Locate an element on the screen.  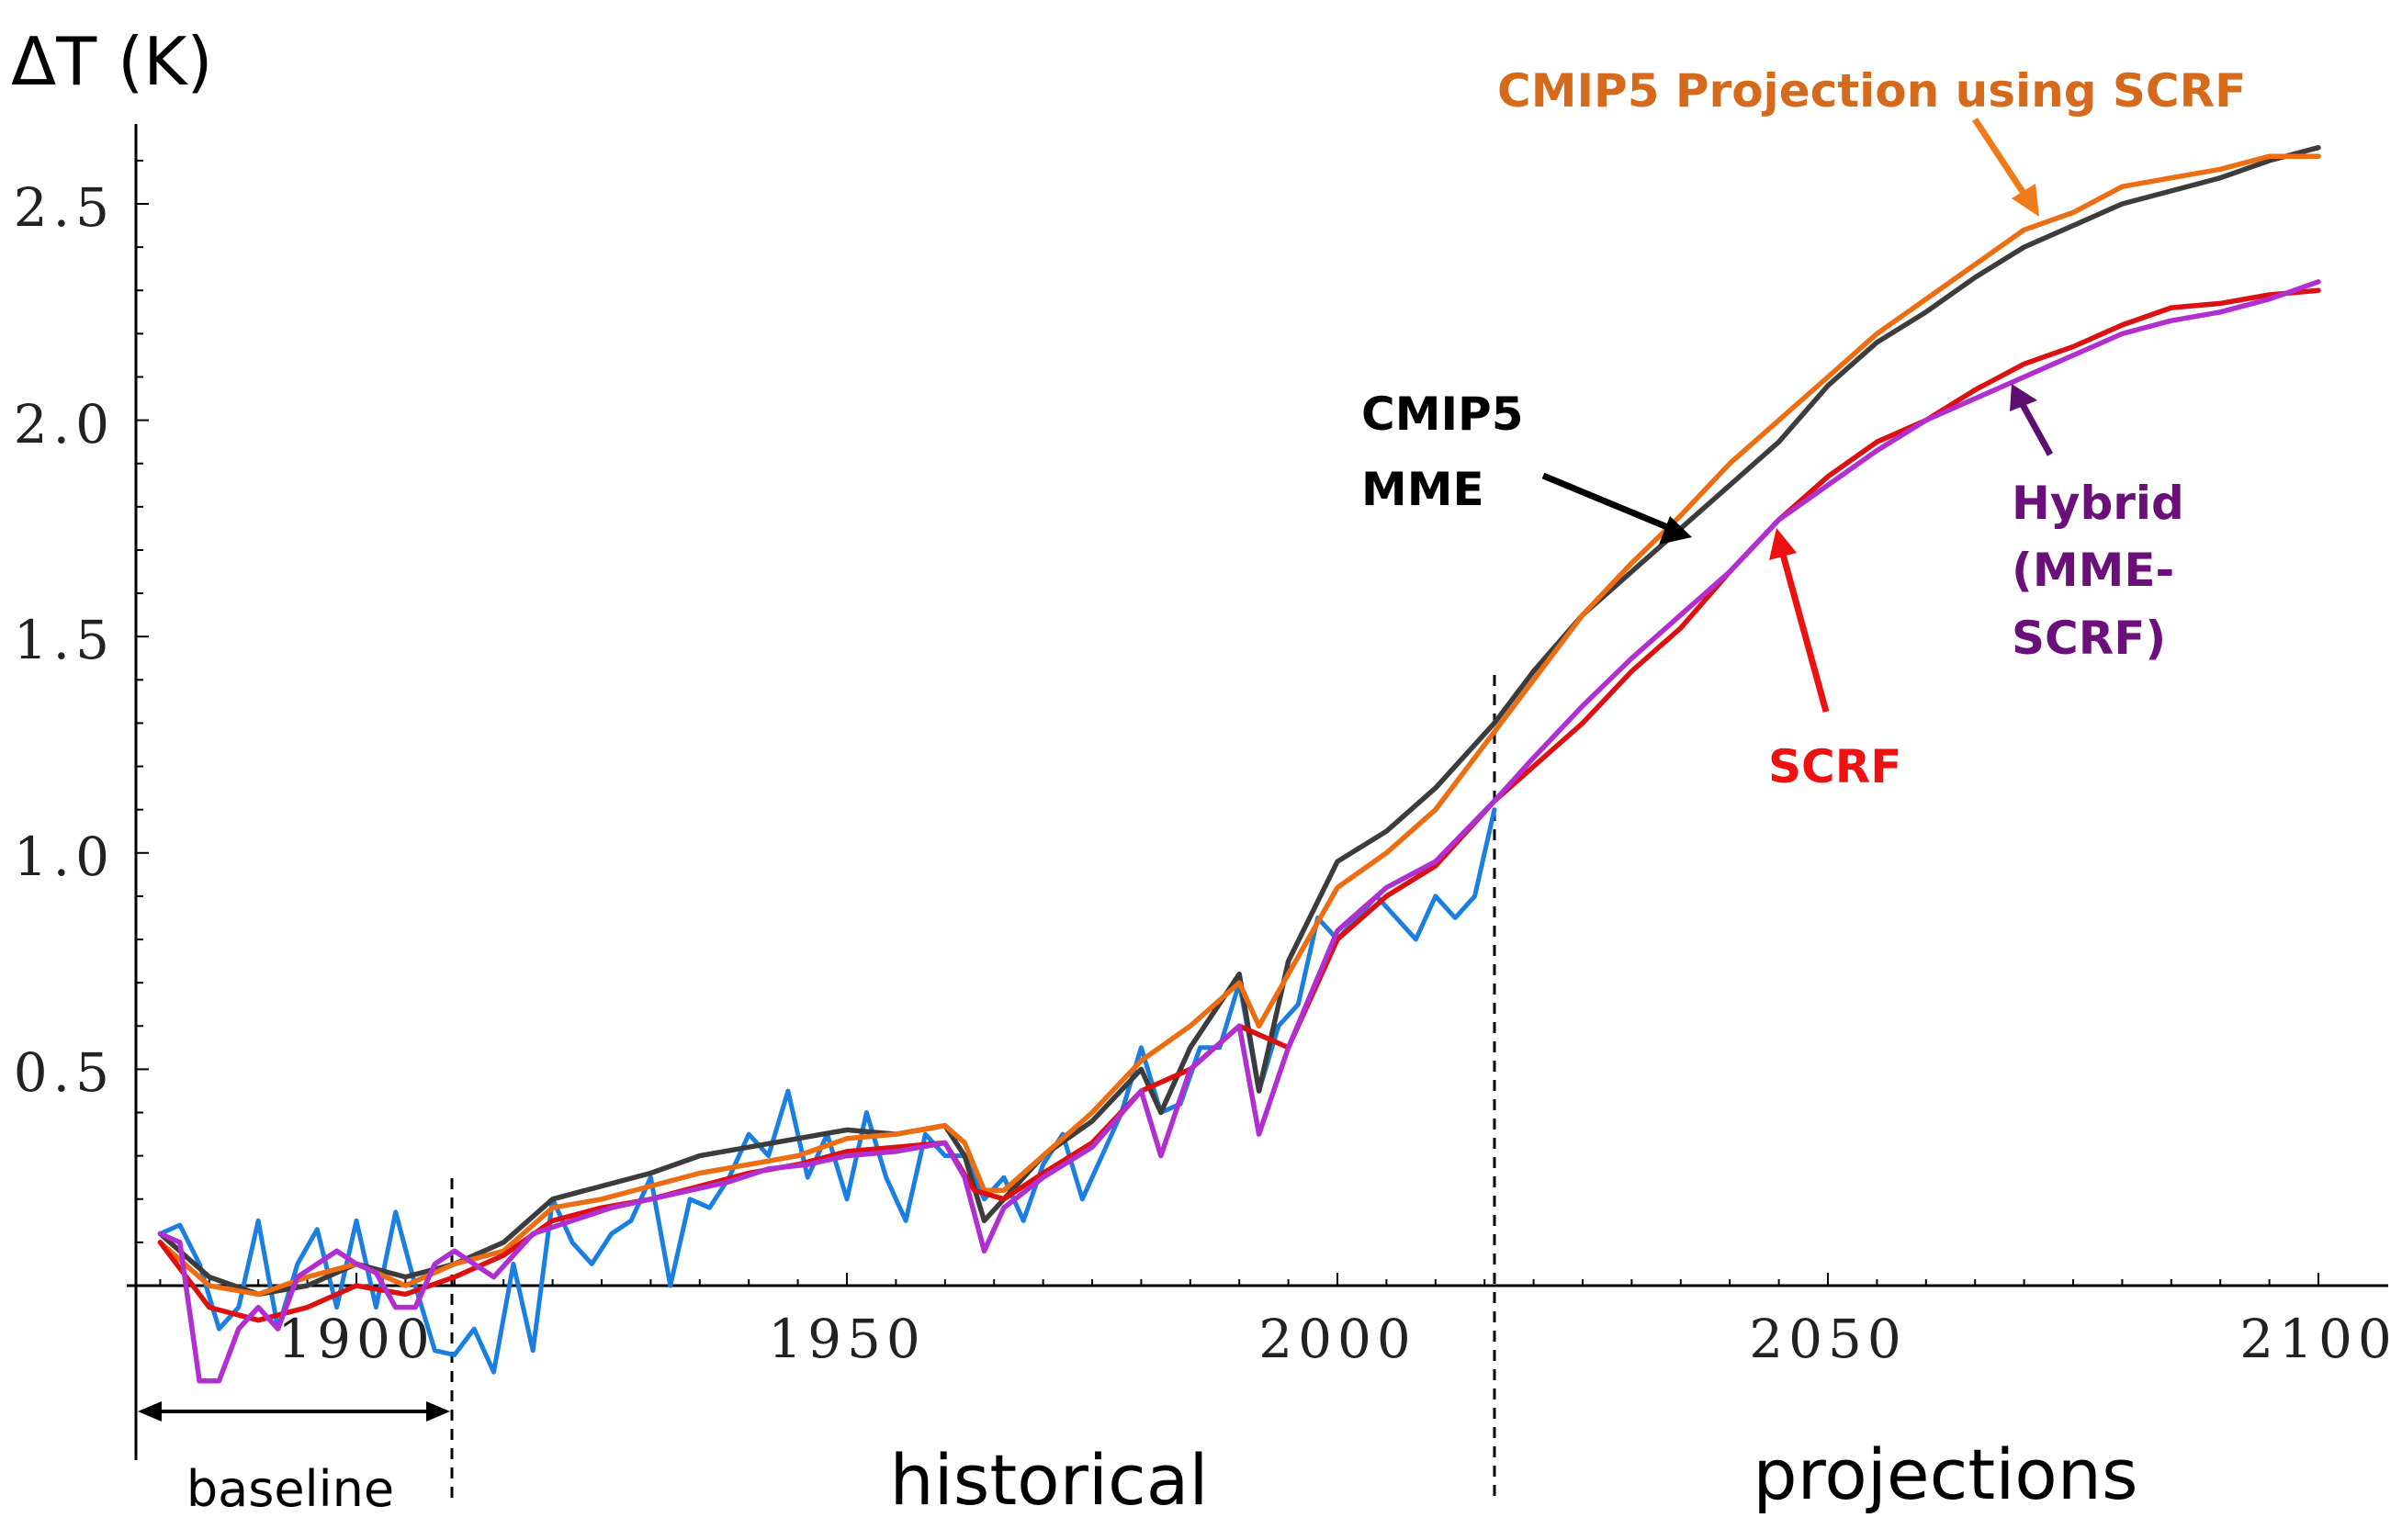
scrf-annotation: SCRF is located at coordinates (1835, 766).